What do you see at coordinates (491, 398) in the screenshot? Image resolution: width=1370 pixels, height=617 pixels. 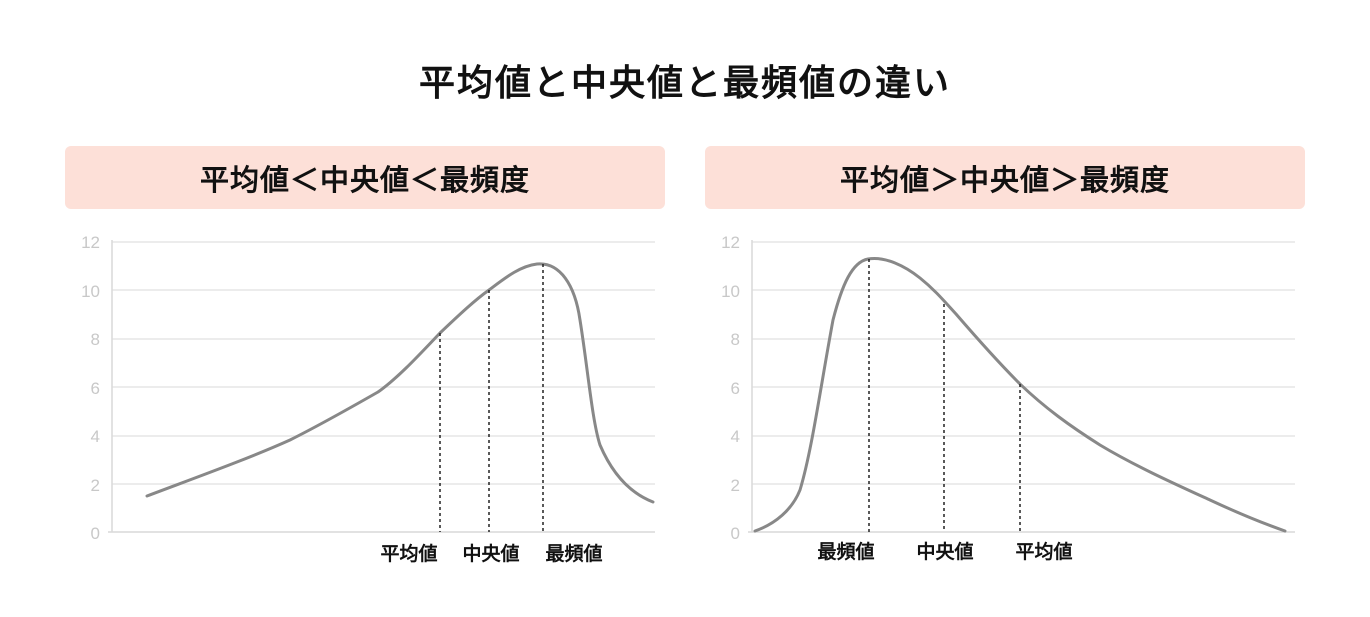 I see `left-chart-markers` at bounding box center [491, 398].